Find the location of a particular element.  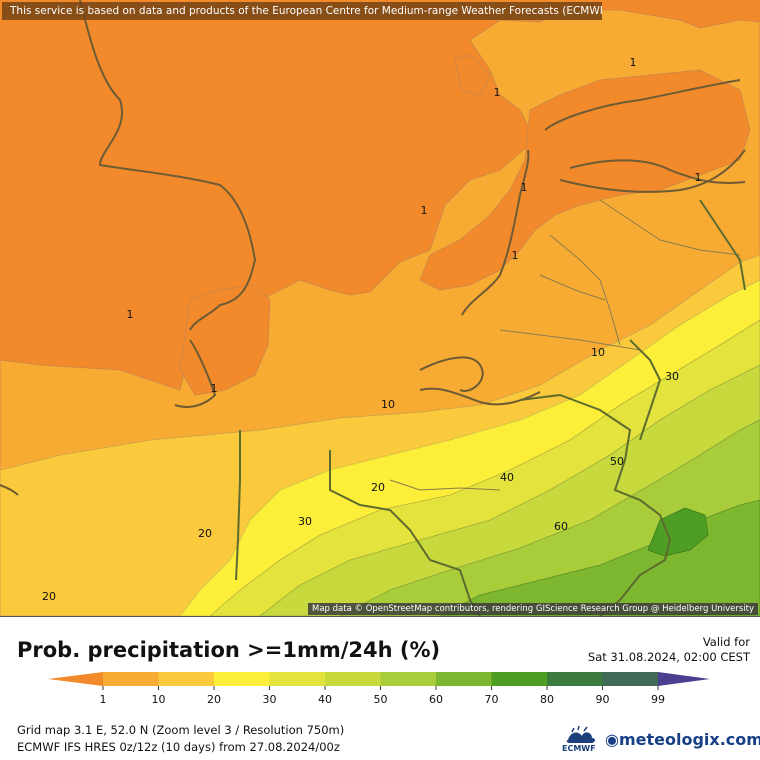

legend-swatches is located at coordinates (379, 681).